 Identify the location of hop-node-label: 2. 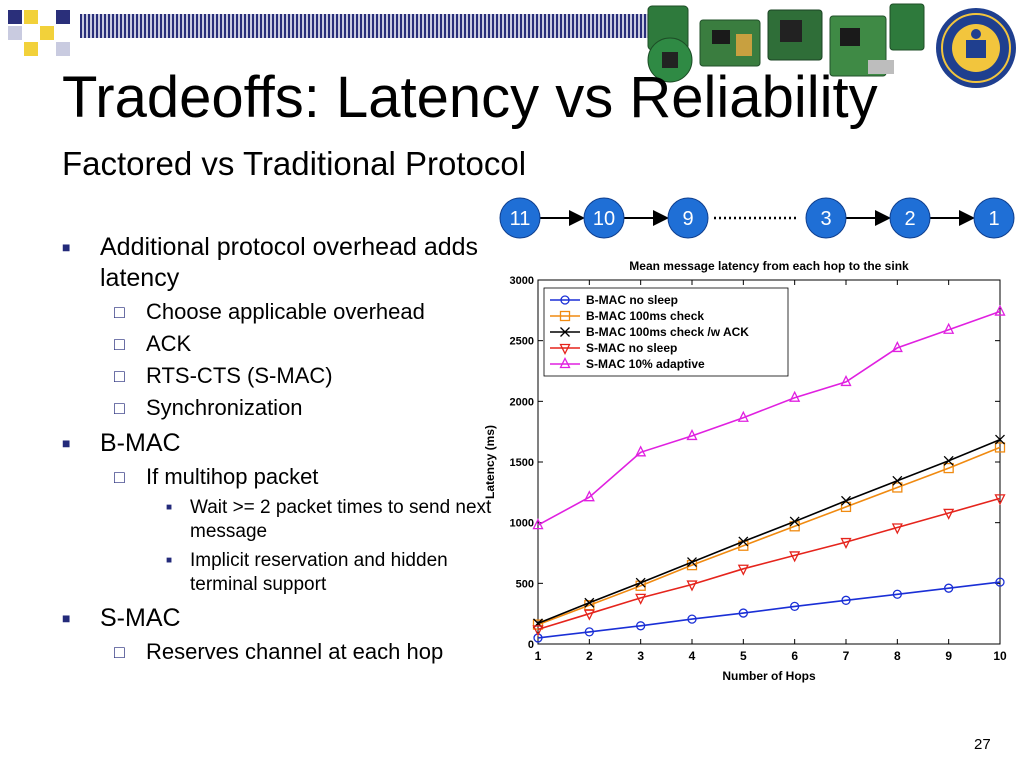
(909, 219).